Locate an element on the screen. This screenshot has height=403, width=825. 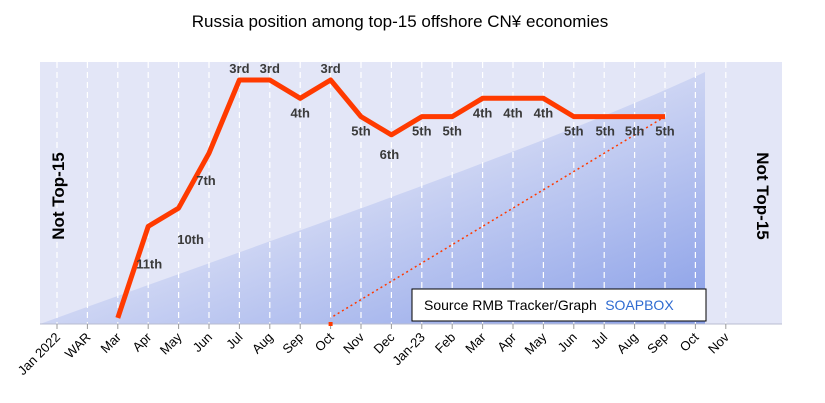
source-text: Source RMB Tracker/Graph SOAPBOX is located at coordinates (549, 305).